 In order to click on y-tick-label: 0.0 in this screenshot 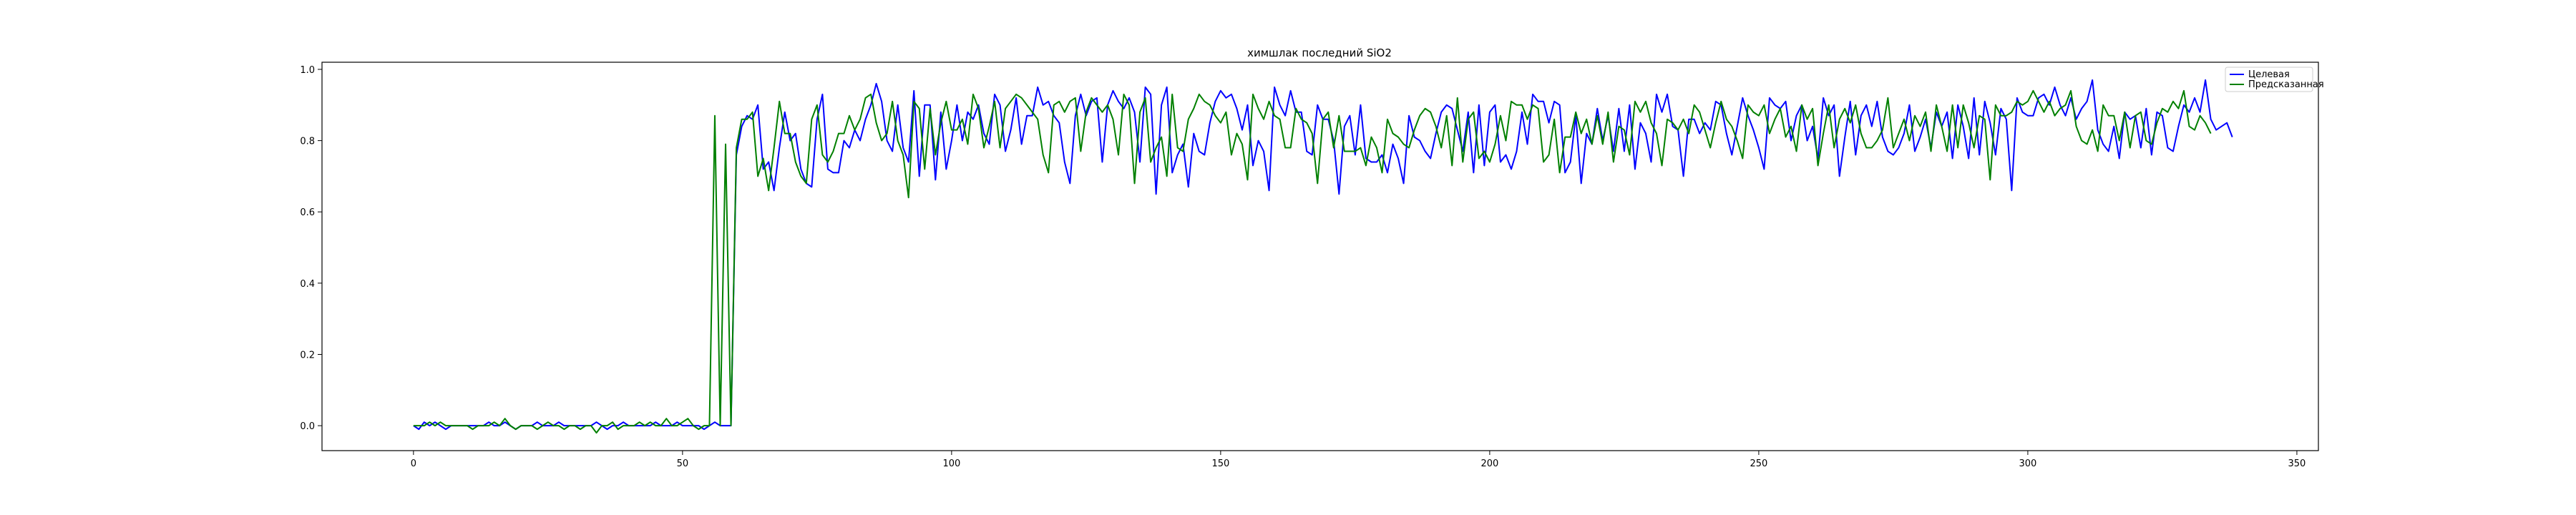, I will do `click(307, 427)`.